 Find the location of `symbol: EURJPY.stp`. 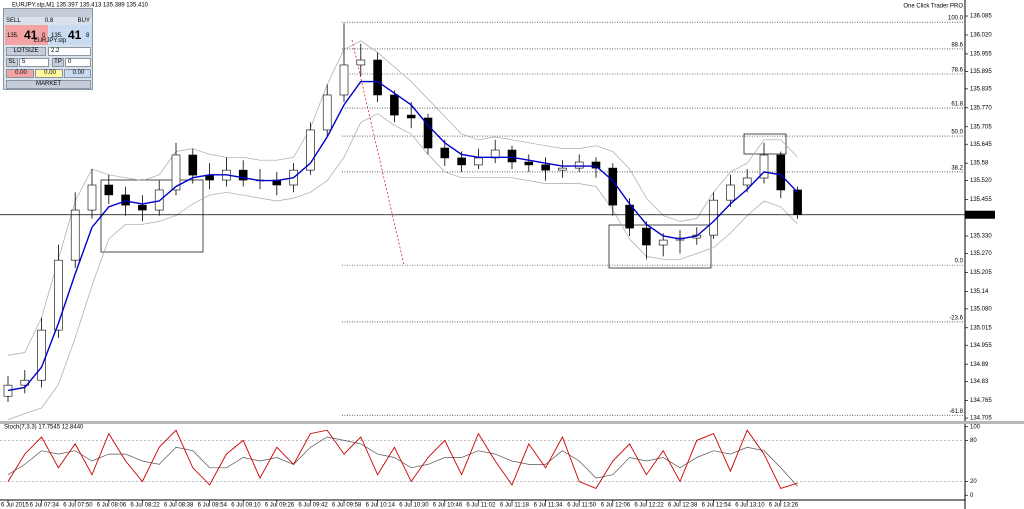

symbol: EURJPY.stp is located at coordinates (50, 41).